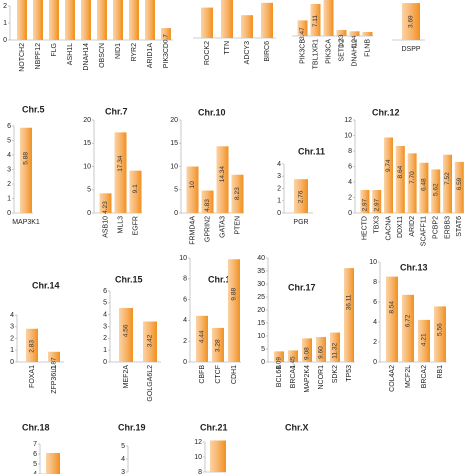 This screenshot has height=474, width=474. I want to click on value-label: 4.44, so click(202, 336).